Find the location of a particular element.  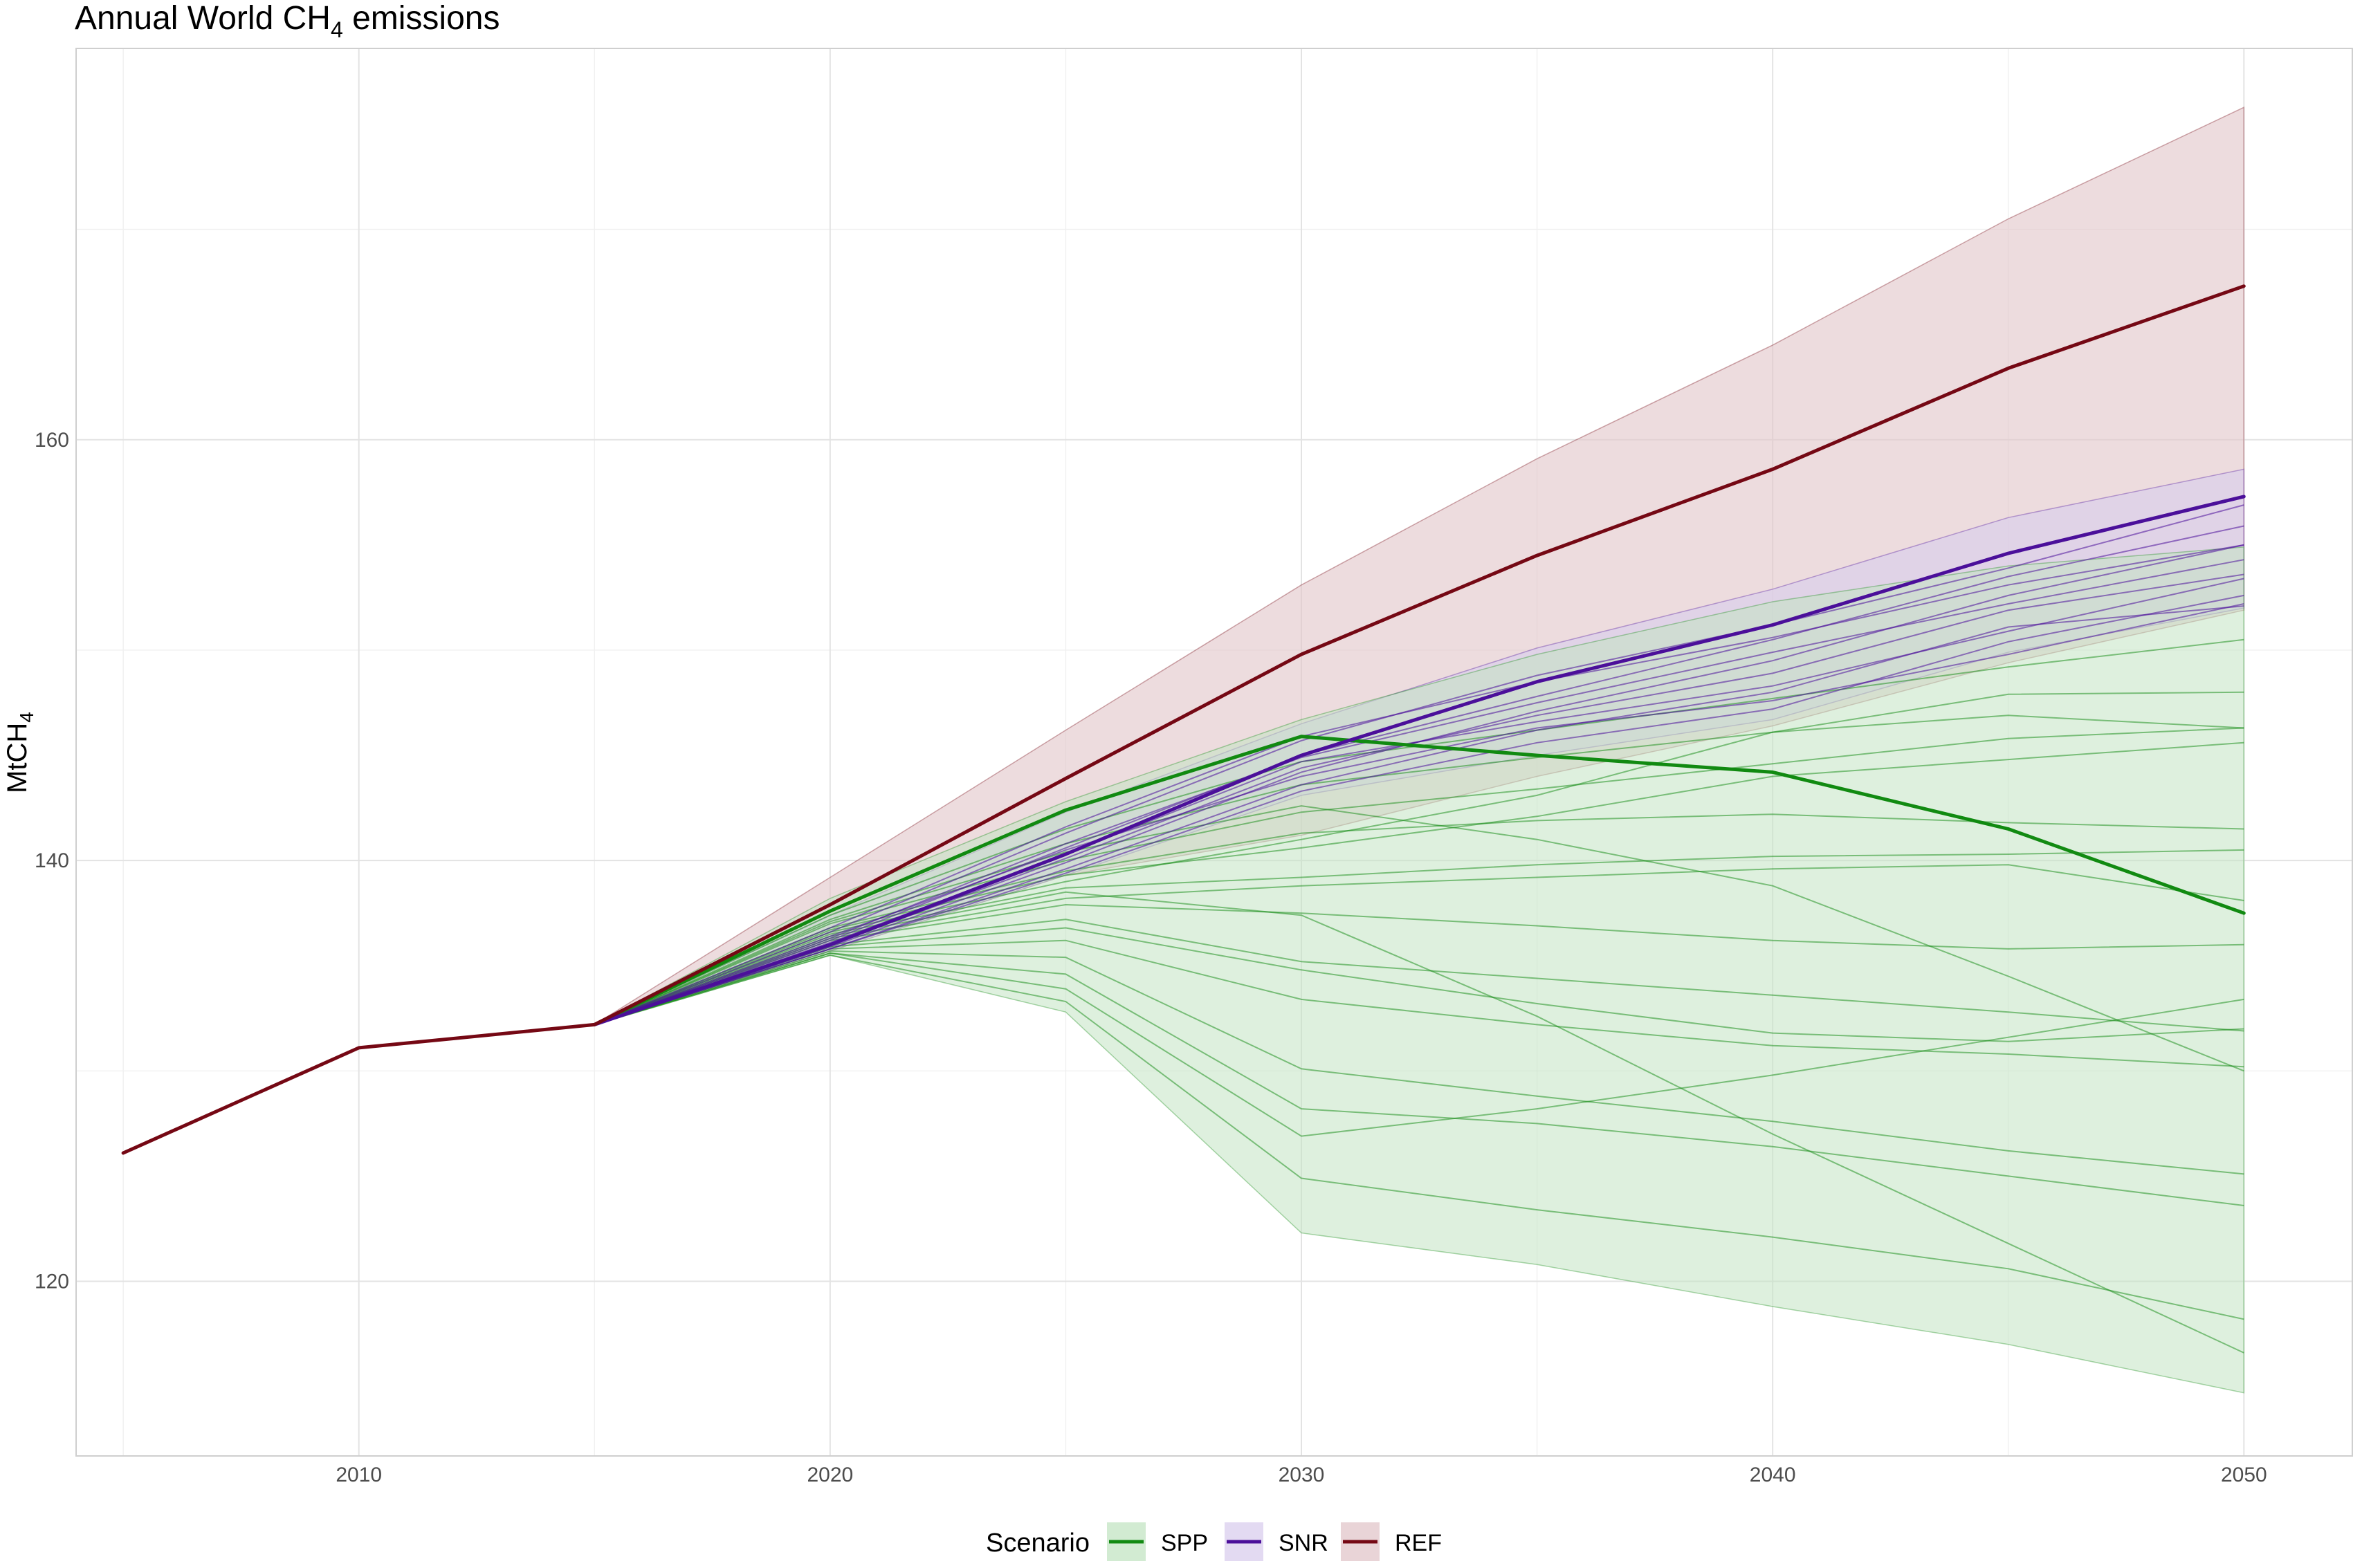

legend: Scenario SPP SNR REF is located at coordinates (1214, 1541).